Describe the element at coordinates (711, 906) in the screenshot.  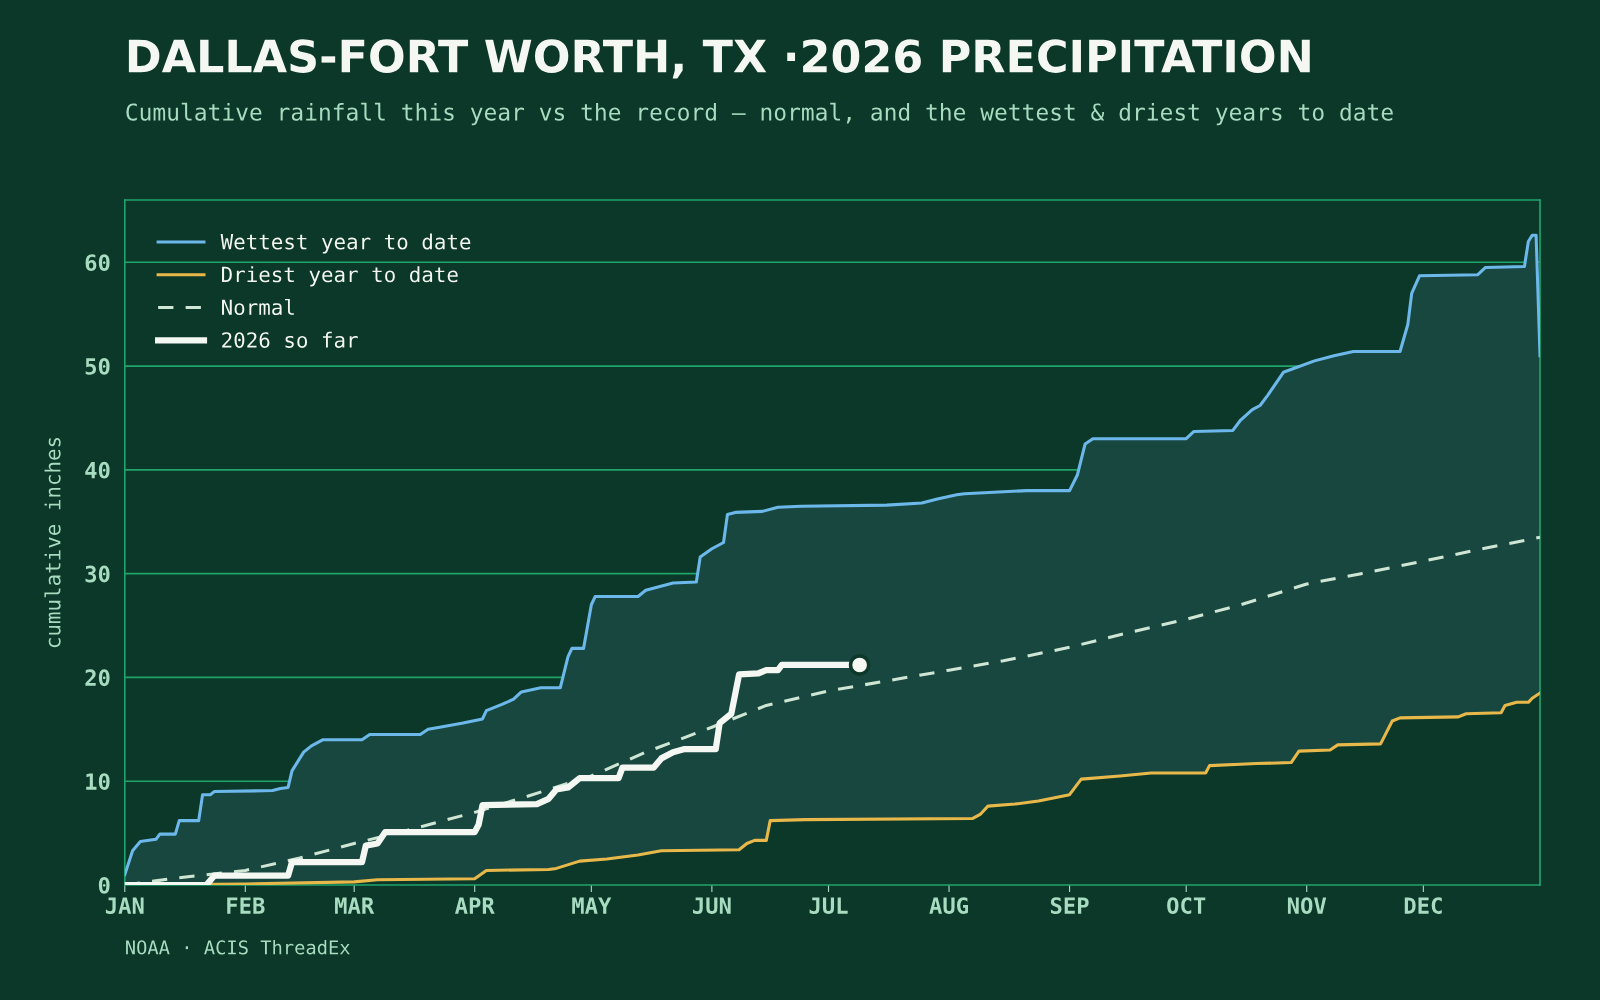
I see `x-tick-label: JUN` at that location.